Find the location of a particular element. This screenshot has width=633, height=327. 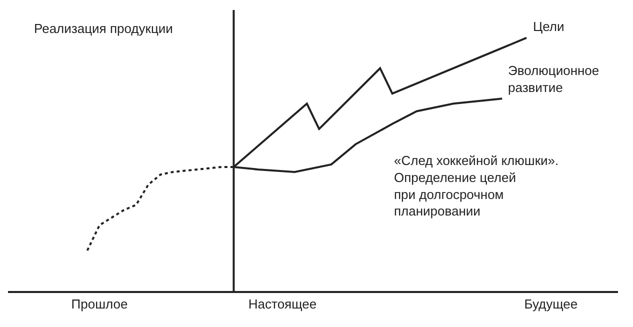

series-label: Эволюционное развитие is located at coordinates (554, 79).